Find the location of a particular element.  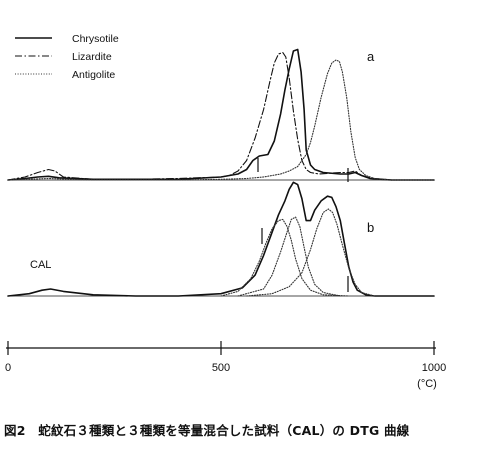

x-tick-label-1000: 1000 is located at coordinates (434, 368).